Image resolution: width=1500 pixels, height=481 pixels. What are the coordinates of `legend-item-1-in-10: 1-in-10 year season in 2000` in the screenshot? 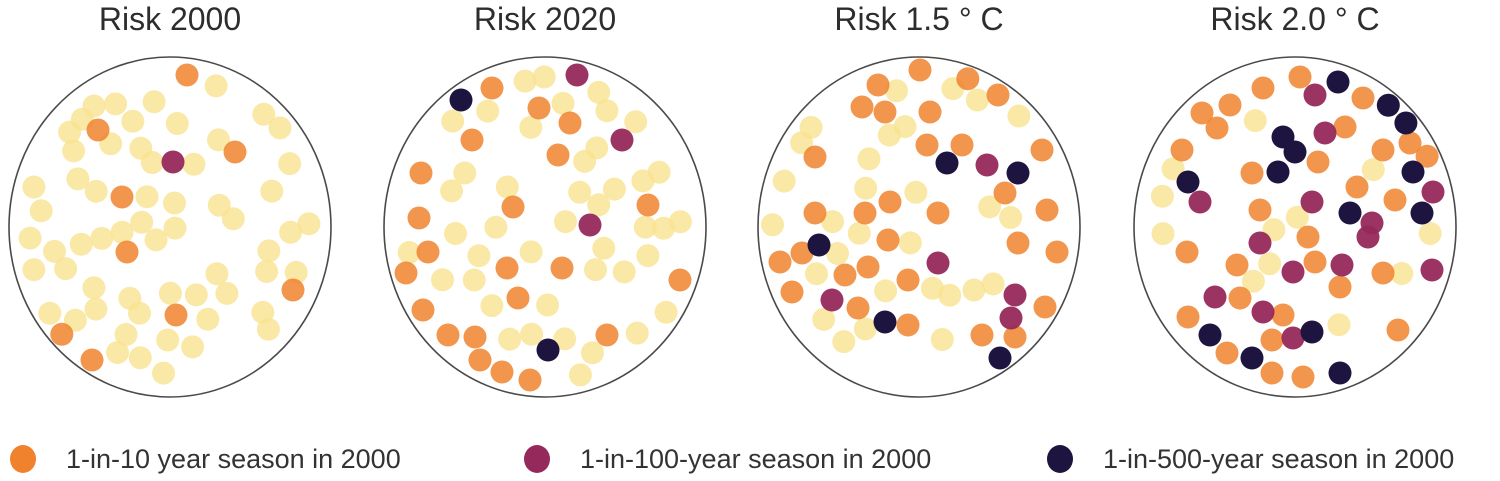 It's located at (205, 459).